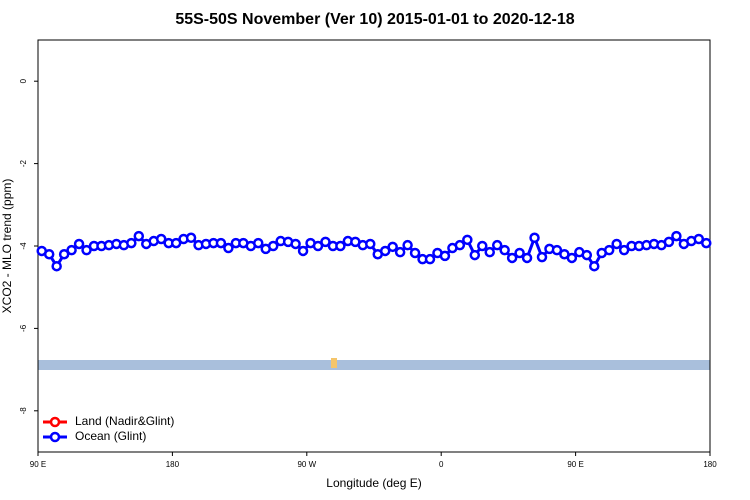 Image resolution: width=750 pixels, height=500 pixels. I want to click on land-band, so click(374, 365).